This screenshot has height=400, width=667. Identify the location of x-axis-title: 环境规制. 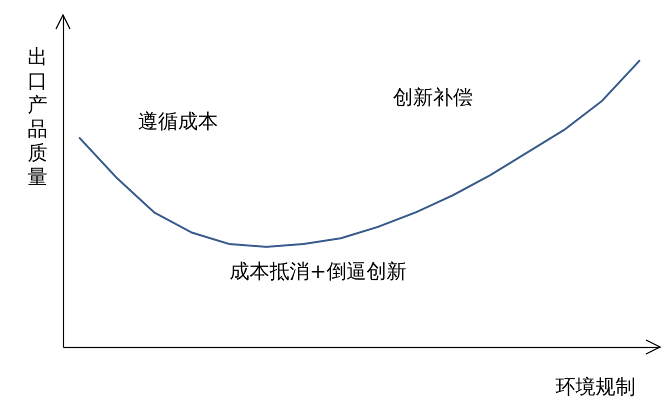
(596, 386).